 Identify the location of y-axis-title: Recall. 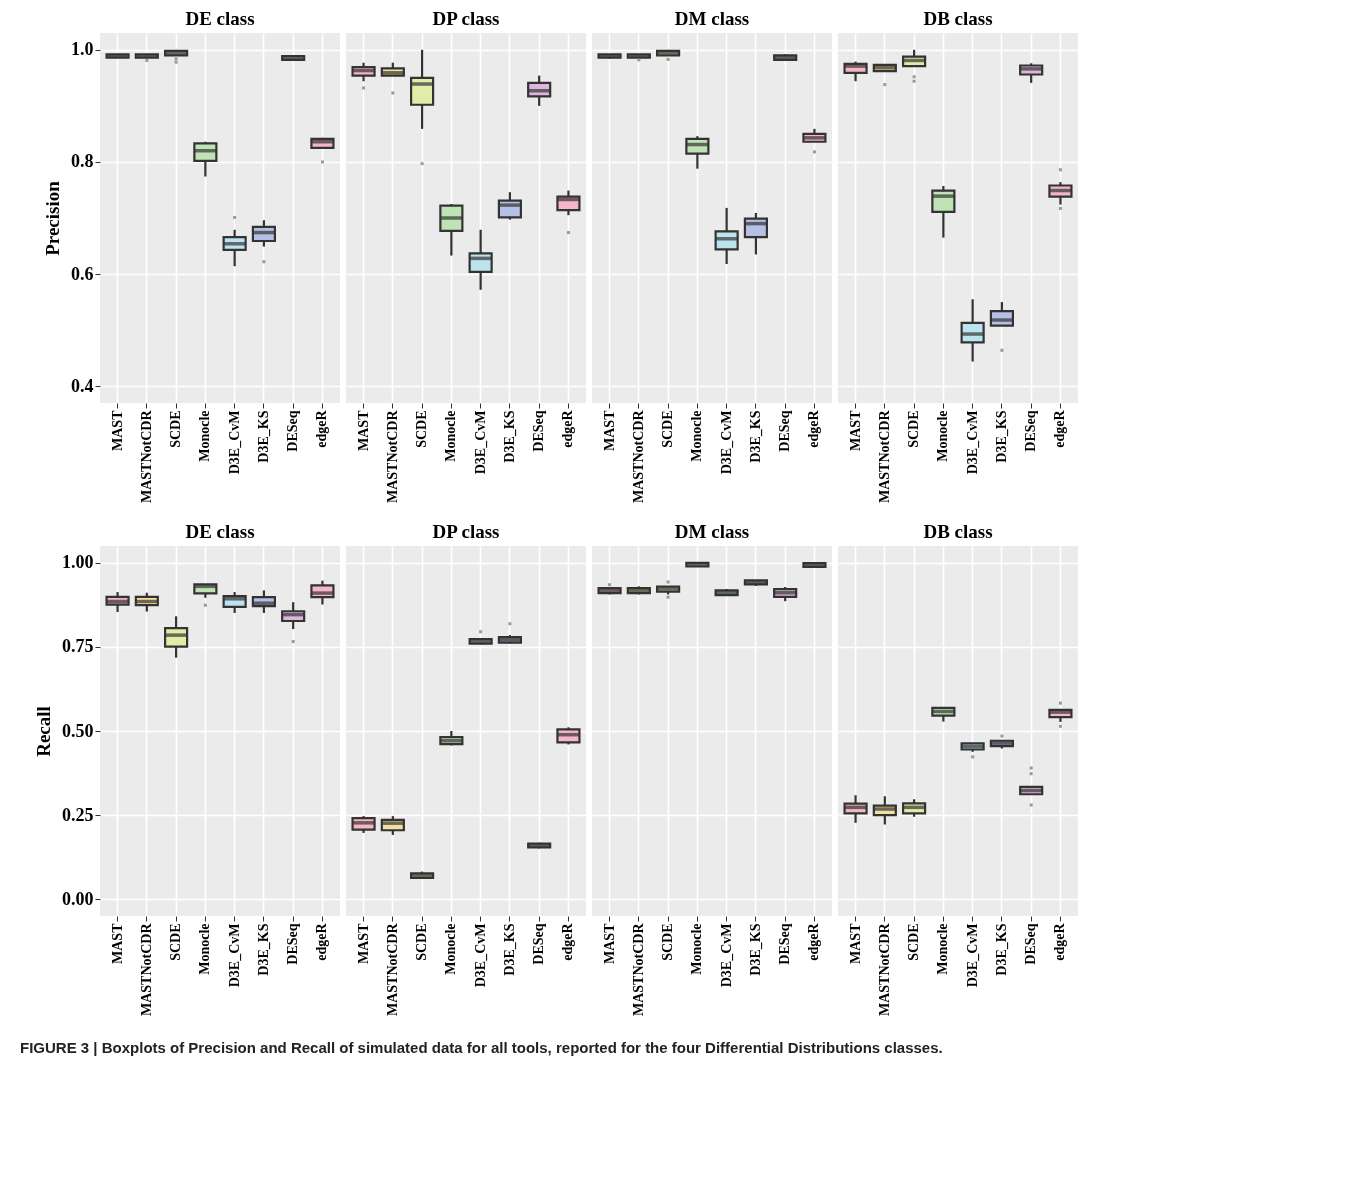
(43, 731).